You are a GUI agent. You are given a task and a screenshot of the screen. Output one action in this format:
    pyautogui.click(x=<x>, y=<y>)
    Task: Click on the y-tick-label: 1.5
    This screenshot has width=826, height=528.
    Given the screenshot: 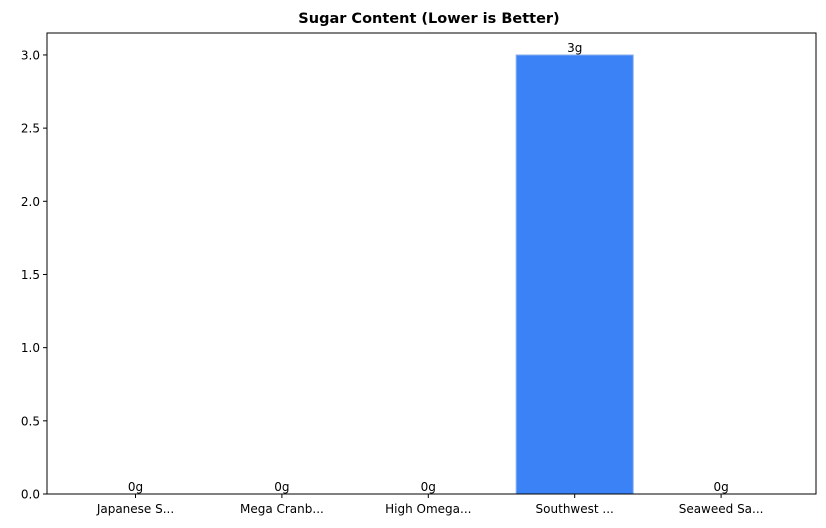 What is the action you would take?
    pyautogui.click(x=30, y=275)
    